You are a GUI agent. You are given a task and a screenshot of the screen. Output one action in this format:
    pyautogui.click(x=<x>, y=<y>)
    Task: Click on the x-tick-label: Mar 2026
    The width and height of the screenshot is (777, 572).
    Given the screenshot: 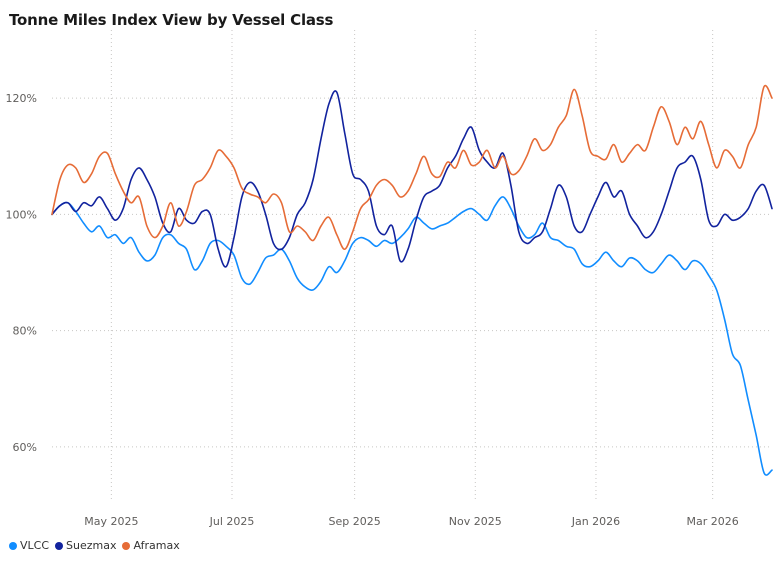 What is the action you would take?
    pyautogui.click(x=713, y=521)
    